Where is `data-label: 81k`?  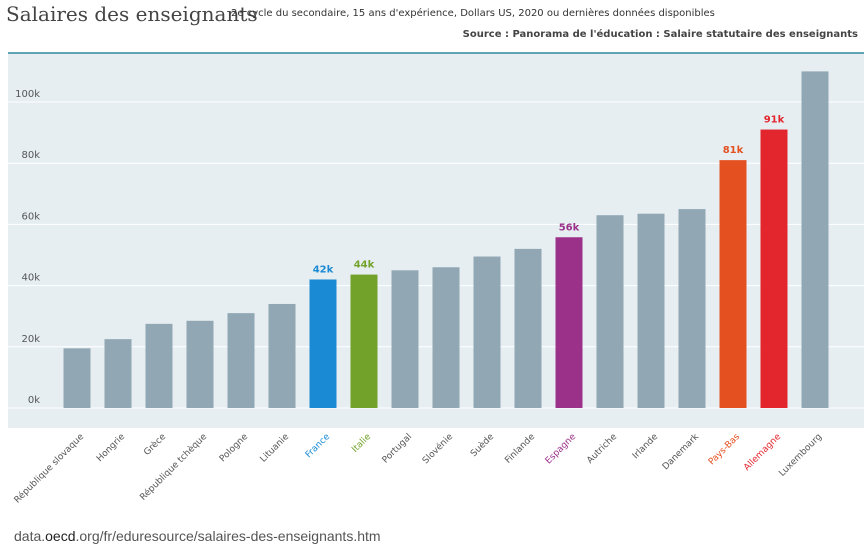 data-label: 81k is located at coordinates (733, 150).